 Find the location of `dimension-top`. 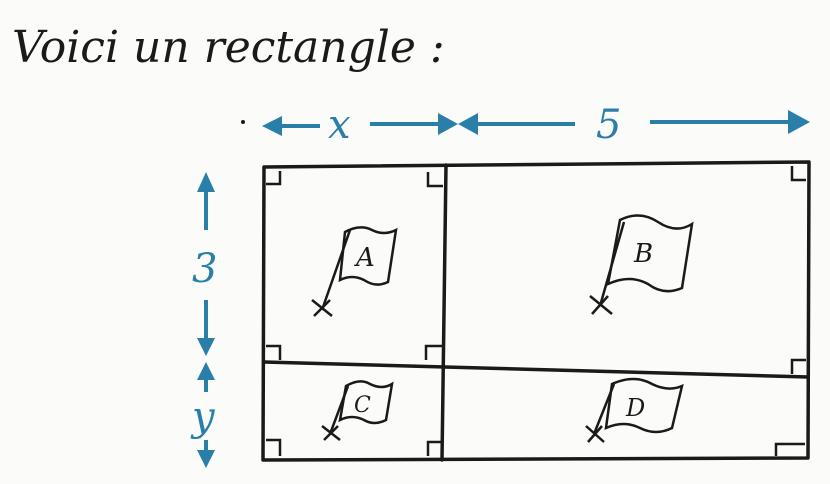

dimension-top is located at coordinates (536, 123).